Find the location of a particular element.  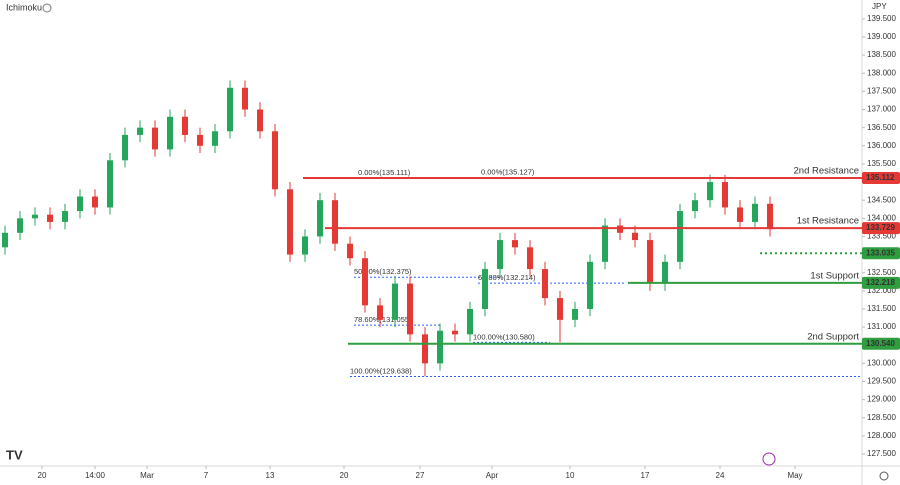

x-tick-label: Apr is located at coordinates (492, 475).